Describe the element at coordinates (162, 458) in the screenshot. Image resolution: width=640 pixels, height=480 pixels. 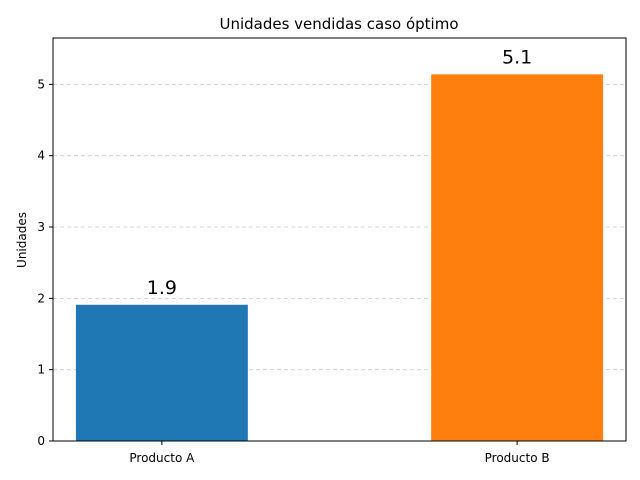
I see `x-tick-label: Producto A` at that location.